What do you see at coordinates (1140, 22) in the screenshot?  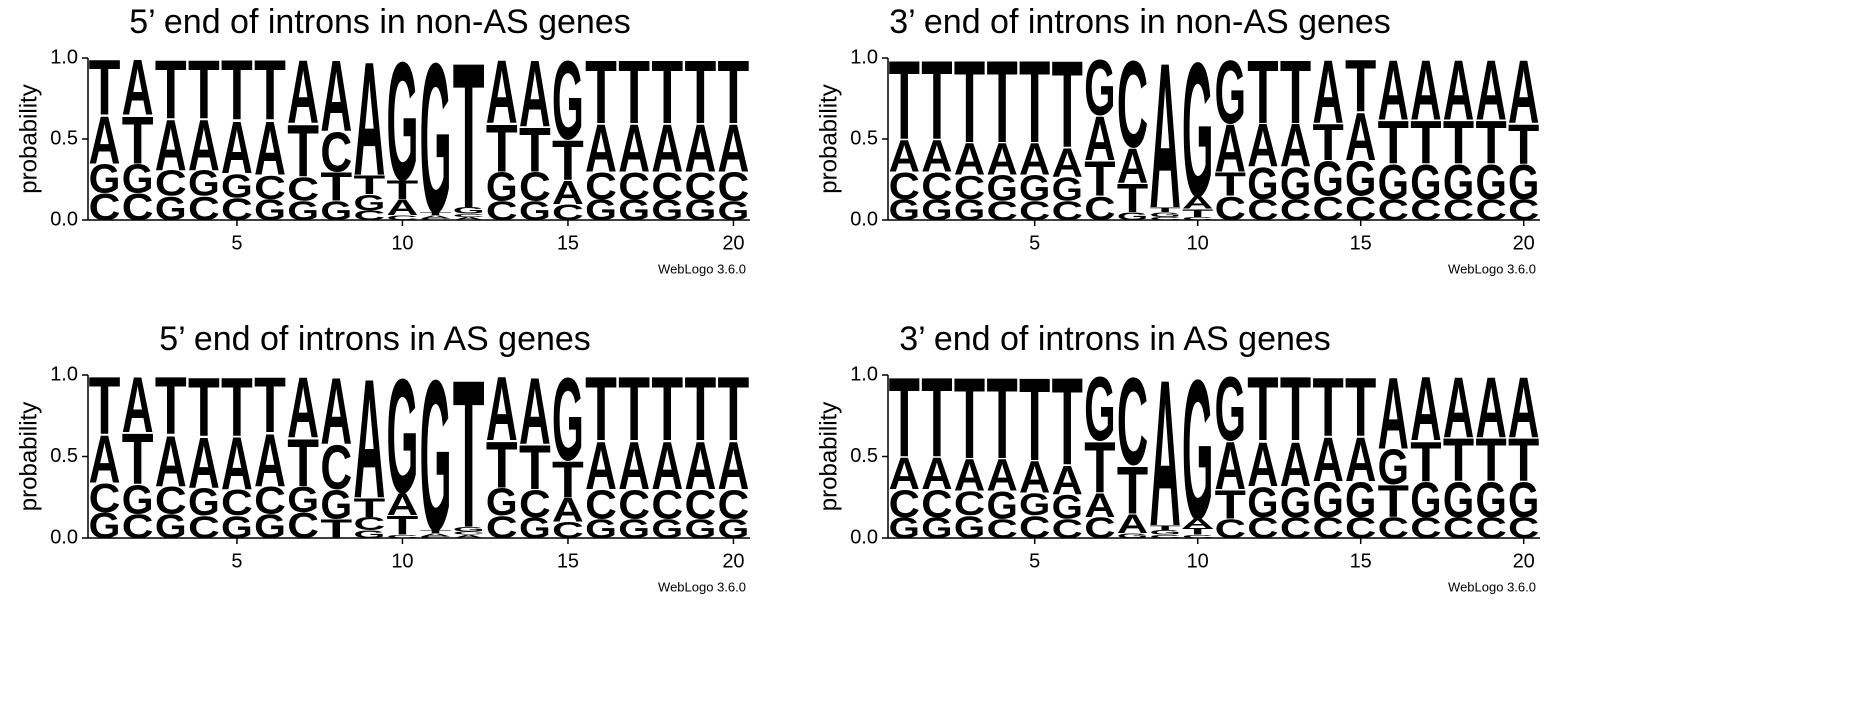 I see `panel-title: 3’ end of introns in non-AS genes` at bounding box center [1140, 22].